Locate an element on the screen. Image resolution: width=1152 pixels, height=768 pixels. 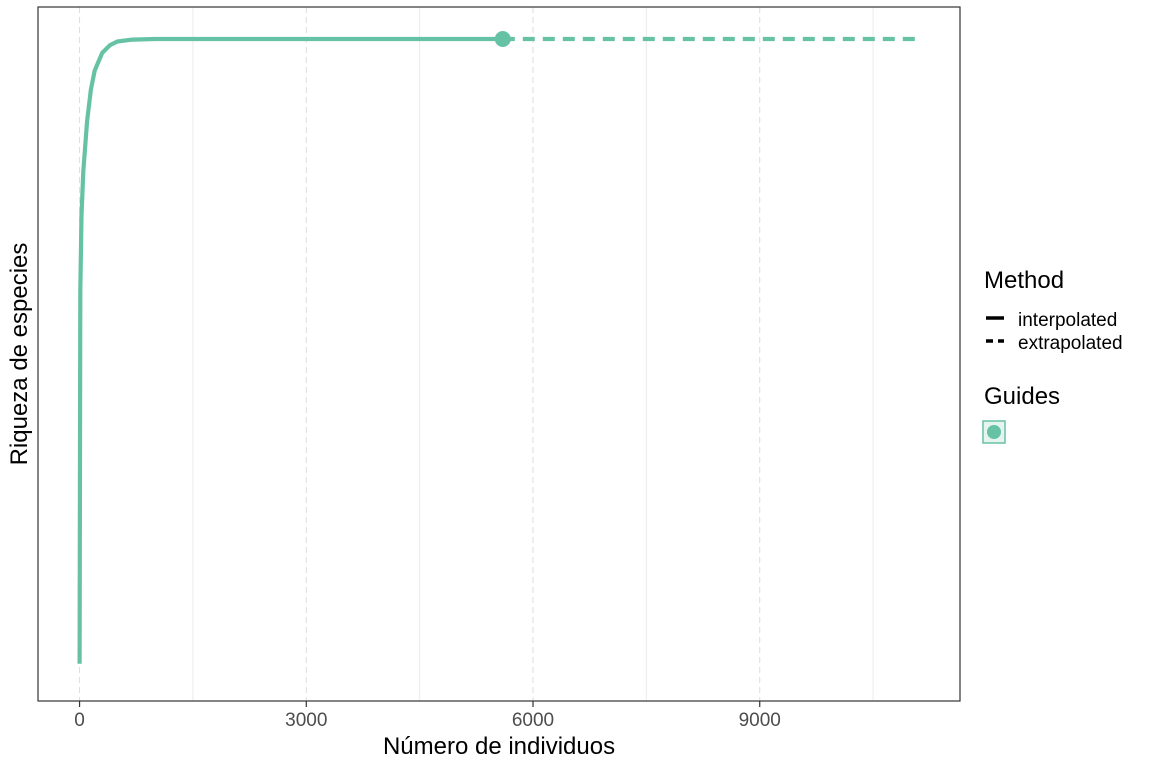
observed-point is located at coordinates (502, 39).